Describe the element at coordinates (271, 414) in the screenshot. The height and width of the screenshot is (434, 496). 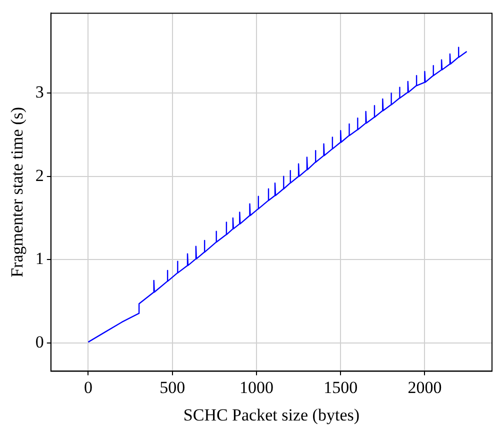
I see `x-axis-title: SCHC Packet size (bytes)` at that location.